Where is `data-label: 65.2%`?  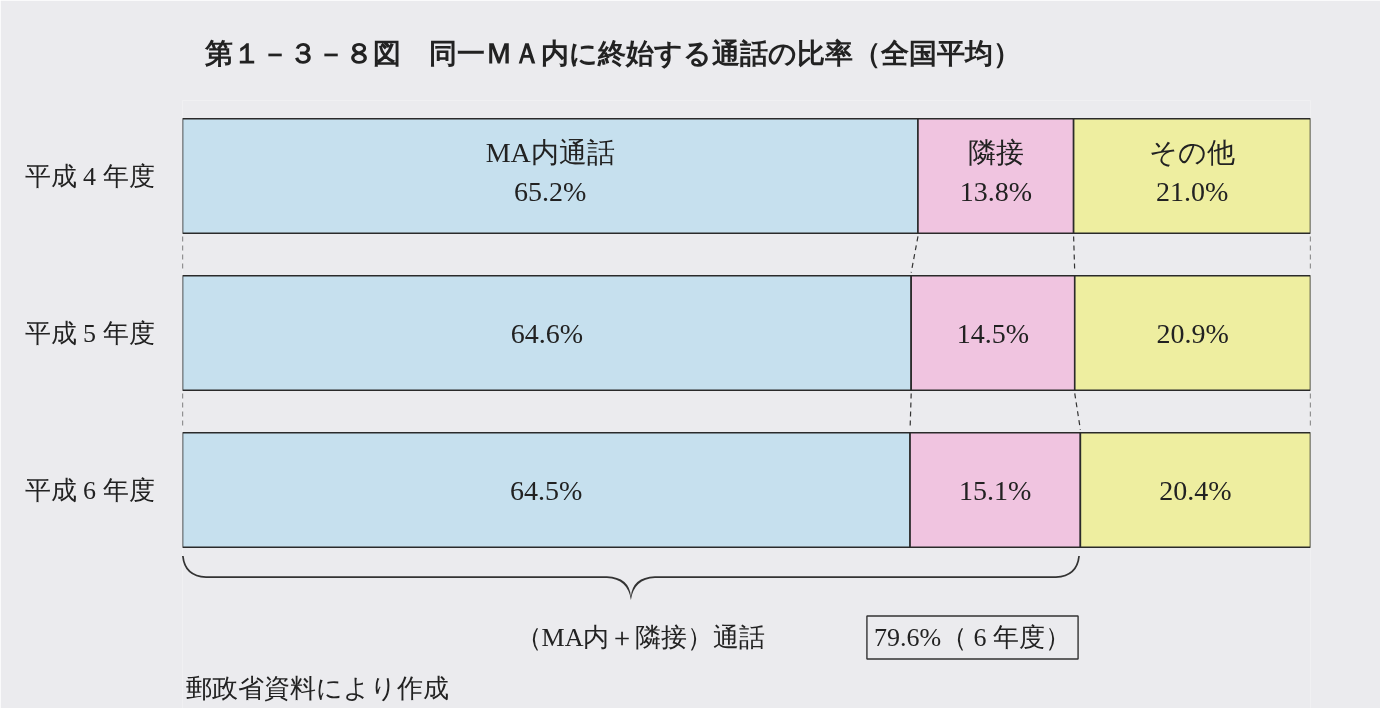
data-label: 65.2% is located at coordinates (550, 192).